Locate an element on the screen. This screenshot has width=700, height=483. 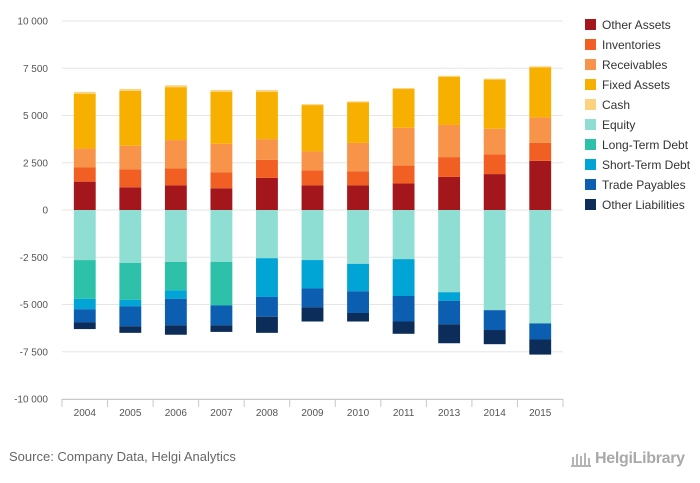
legend-label: Long-Term Debt is located at coordinates (645, 145).